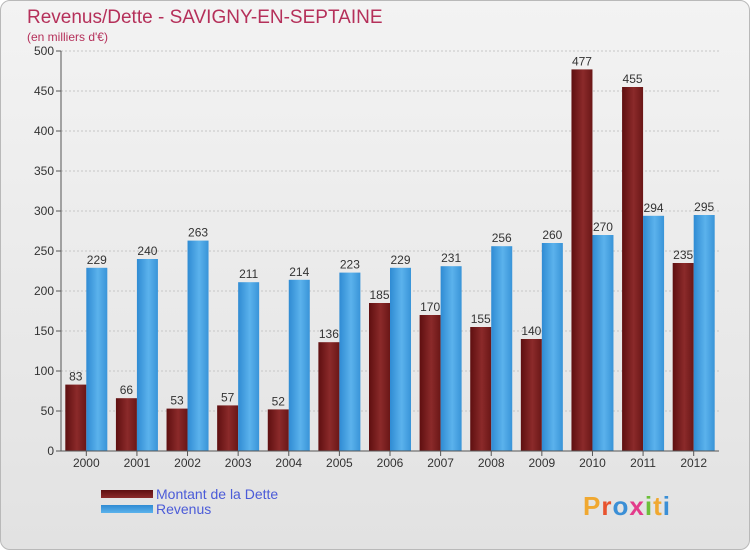 This screenshot has width=750, height=550. What do you see at coordinates (683, 255) in the screenshot?
I see `data-label: 235` at bounding box center [683, 255].